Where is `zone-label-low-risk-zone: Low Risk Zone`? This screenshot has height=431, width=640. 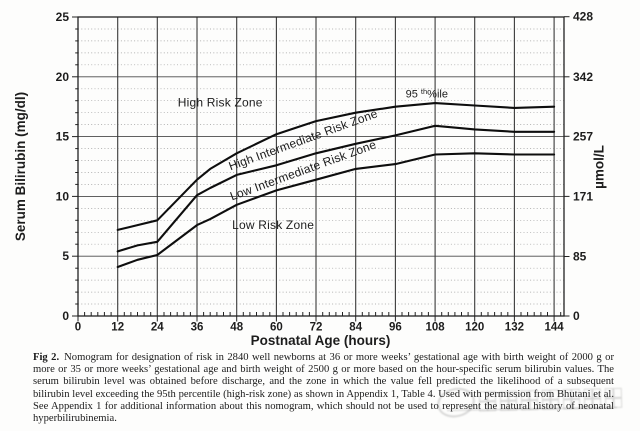
zone-label-low-risk-zone: Low Risk Zone is located at coordinates (273, 225).